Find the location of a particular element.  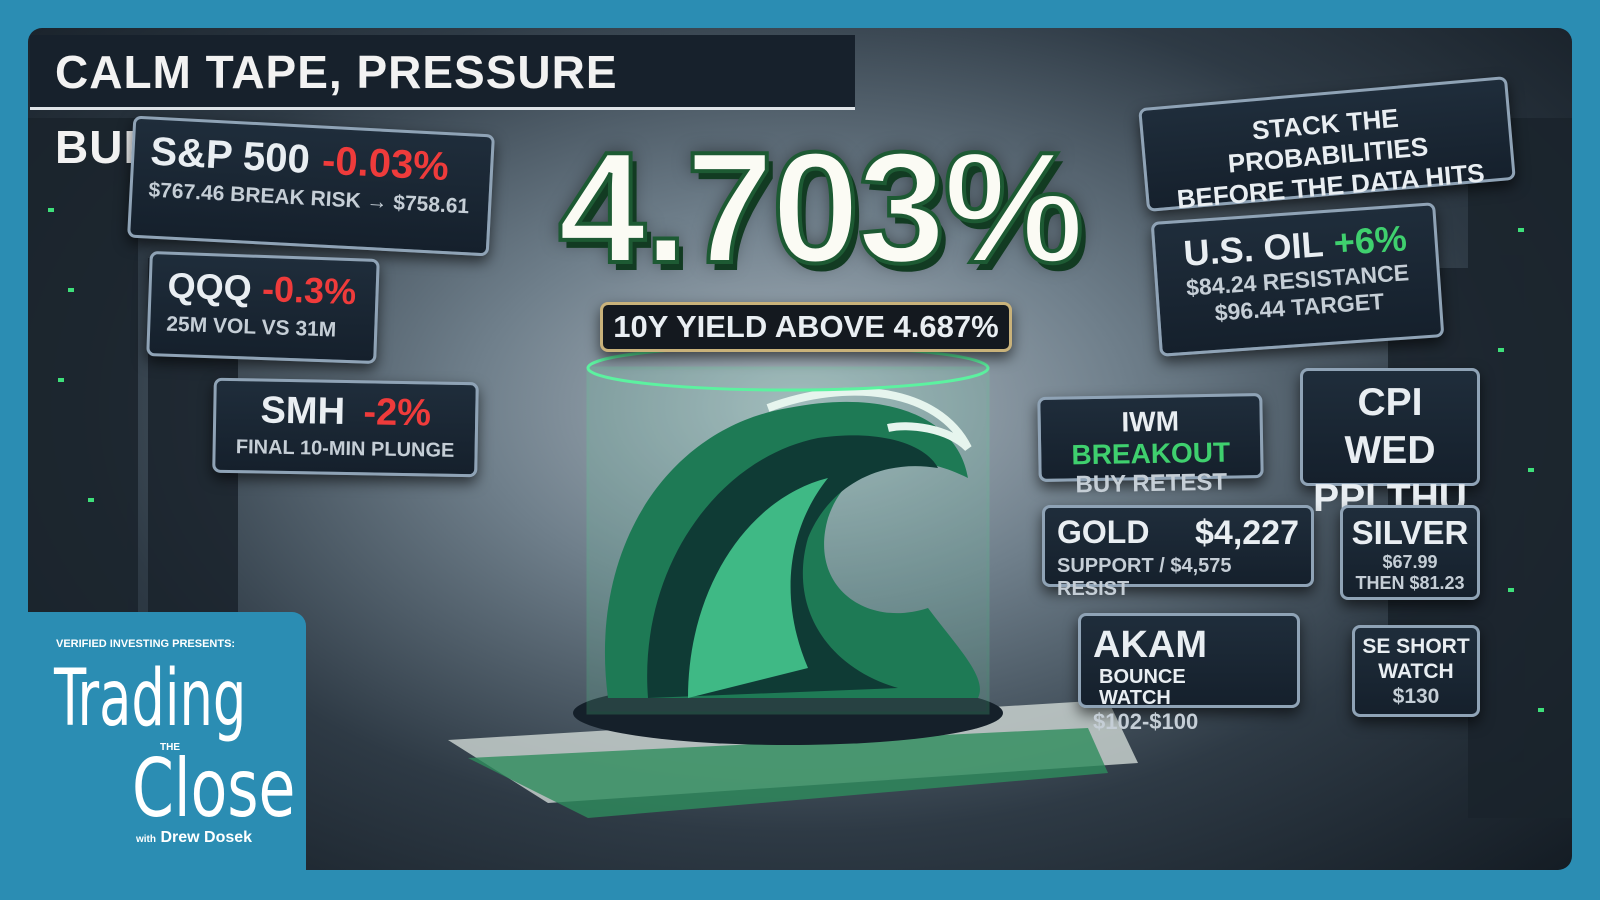

silver-card: SILVER $67.99 THEN $81.23 is located at coordinates (1410, 552).